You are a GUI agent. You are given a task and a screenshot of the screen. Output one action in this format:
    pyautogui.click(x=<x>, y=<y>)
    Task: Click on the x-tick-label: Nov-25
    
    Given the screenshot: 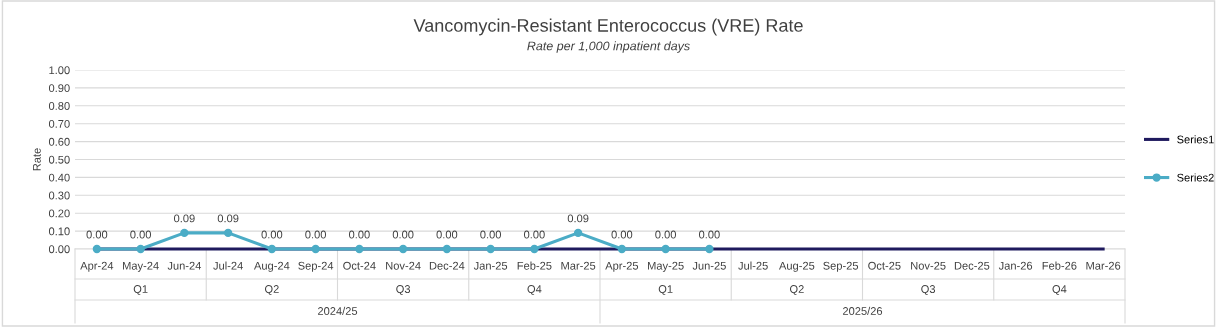 What is the action you would take?
    pyautogui.click(x=928, y=265)
    